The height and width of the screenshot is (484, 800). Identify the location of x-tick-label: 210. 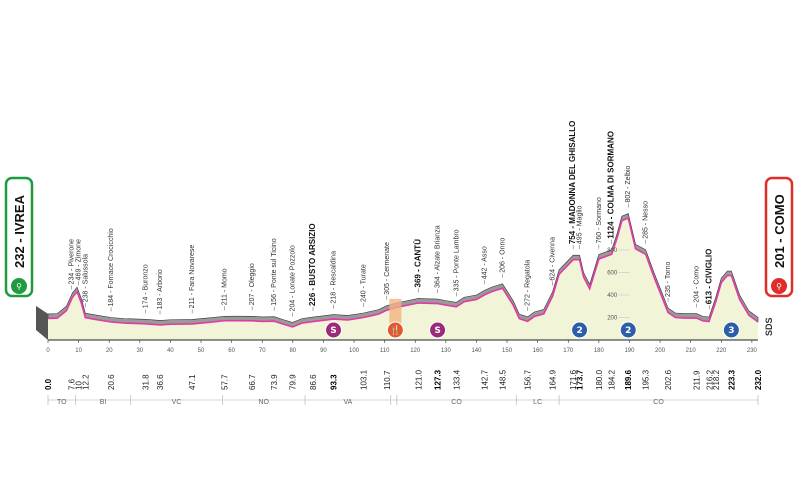
(691, 351).